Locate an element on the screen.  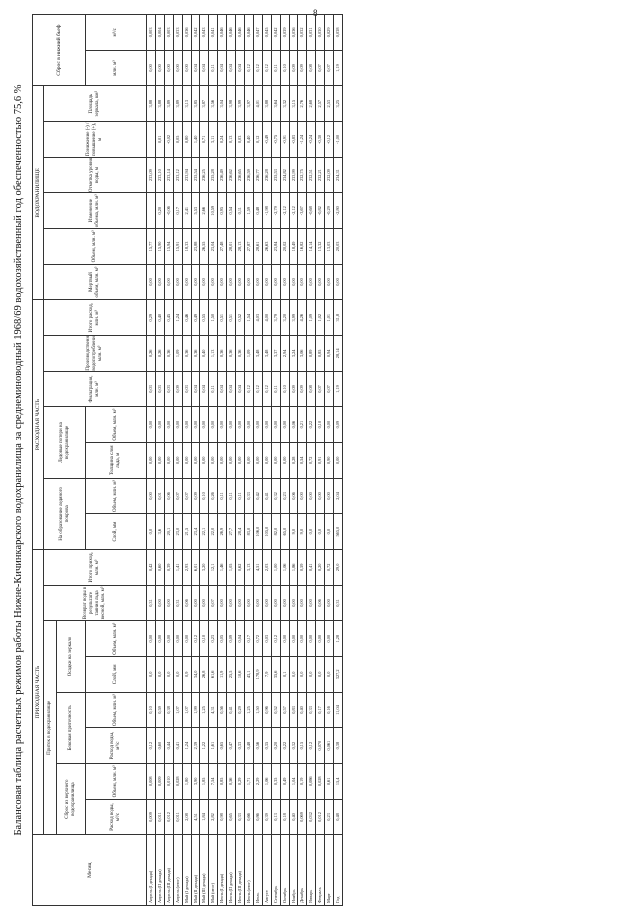
table-cell: 0,35 is located at coordinates (276, 781).